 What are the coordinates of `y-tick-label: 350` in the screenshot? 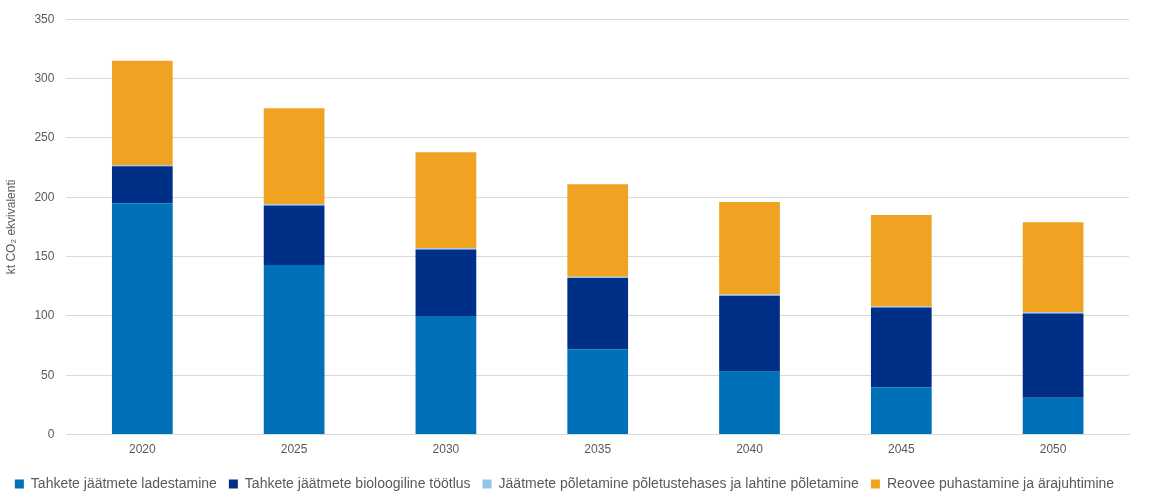 It's located at (44, 18).